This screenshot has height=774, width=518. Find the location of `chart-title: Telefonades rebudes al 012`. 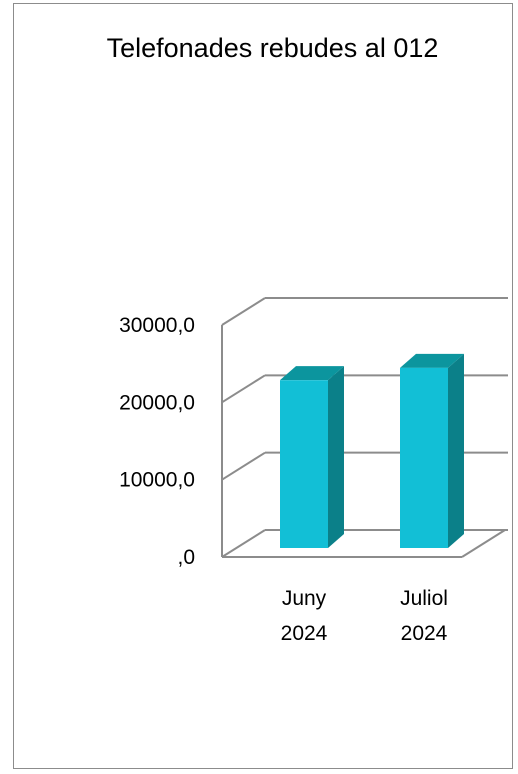

chart-title: Telefonades rebudes al 012 is located at coordinates (272, 48).